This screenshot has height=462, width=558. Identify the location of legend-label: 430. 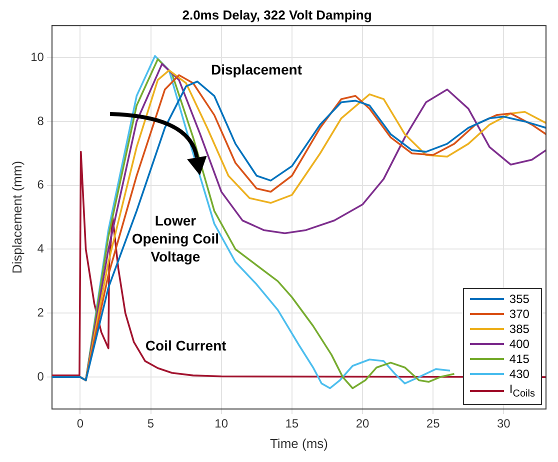
(519, 374).